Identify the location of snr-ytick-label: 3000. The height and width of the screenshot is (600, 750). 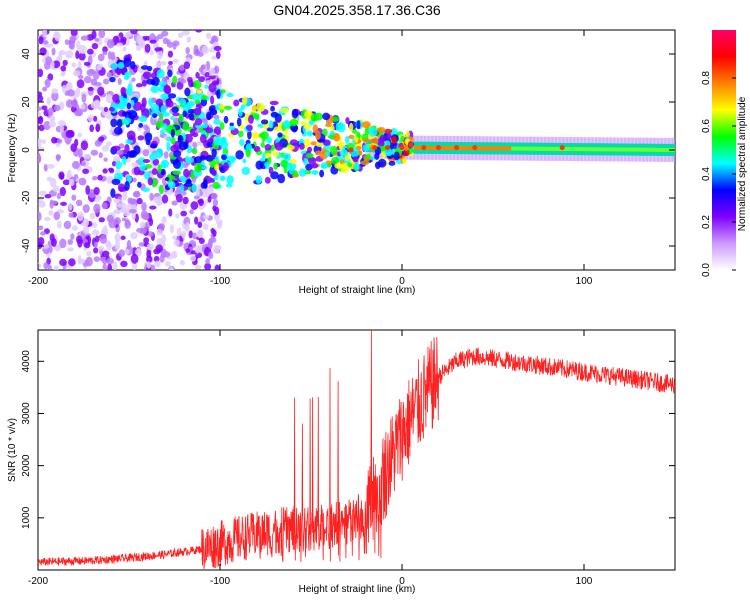
(26, 413).